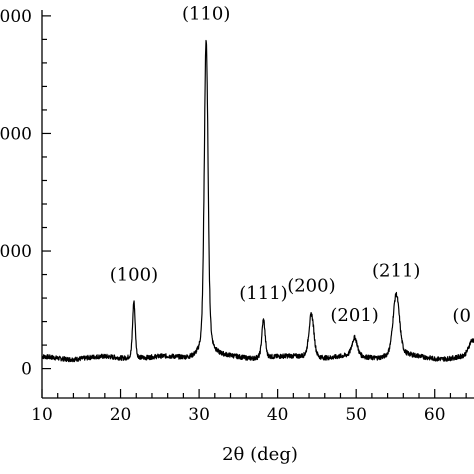 The height and width of the screenshot is (474, 474). What do you see at coordinates (121, 415) in the screenshot?
I see `x-tick-label: 20` at bounding box center [121, 415].